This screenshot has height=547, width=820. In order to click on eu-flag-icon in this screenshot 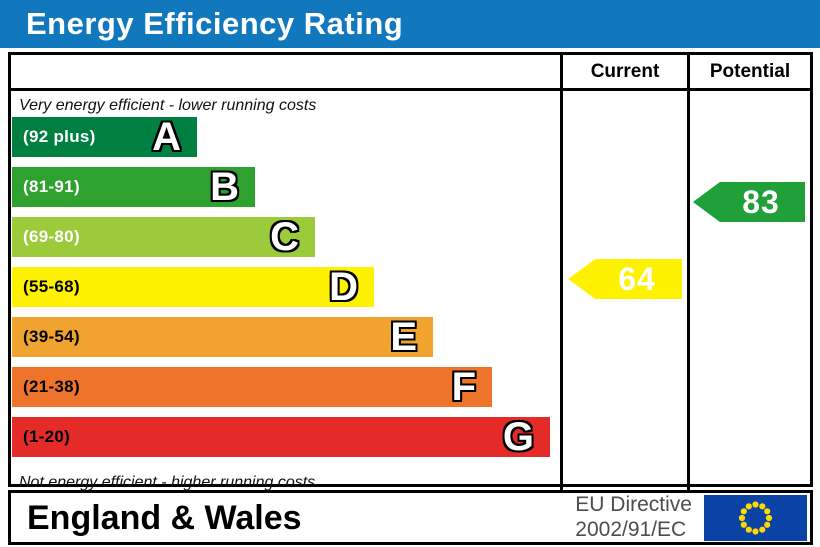, I will do `click(755, 517)`.